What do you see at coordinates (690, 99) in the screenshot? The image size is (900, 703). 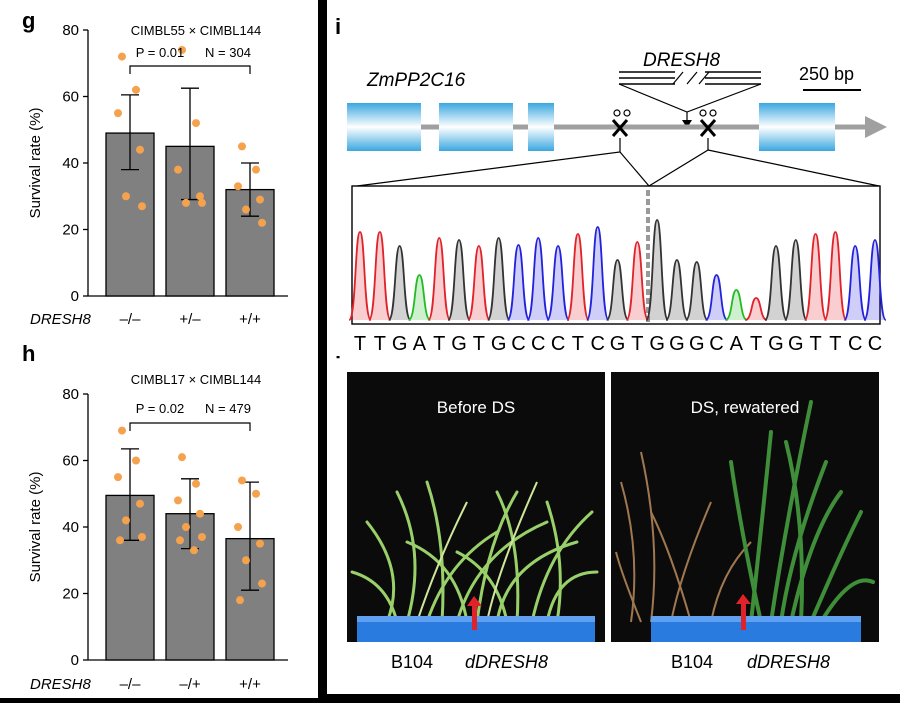 I see `insert-element` at bounding box center [690, 99].